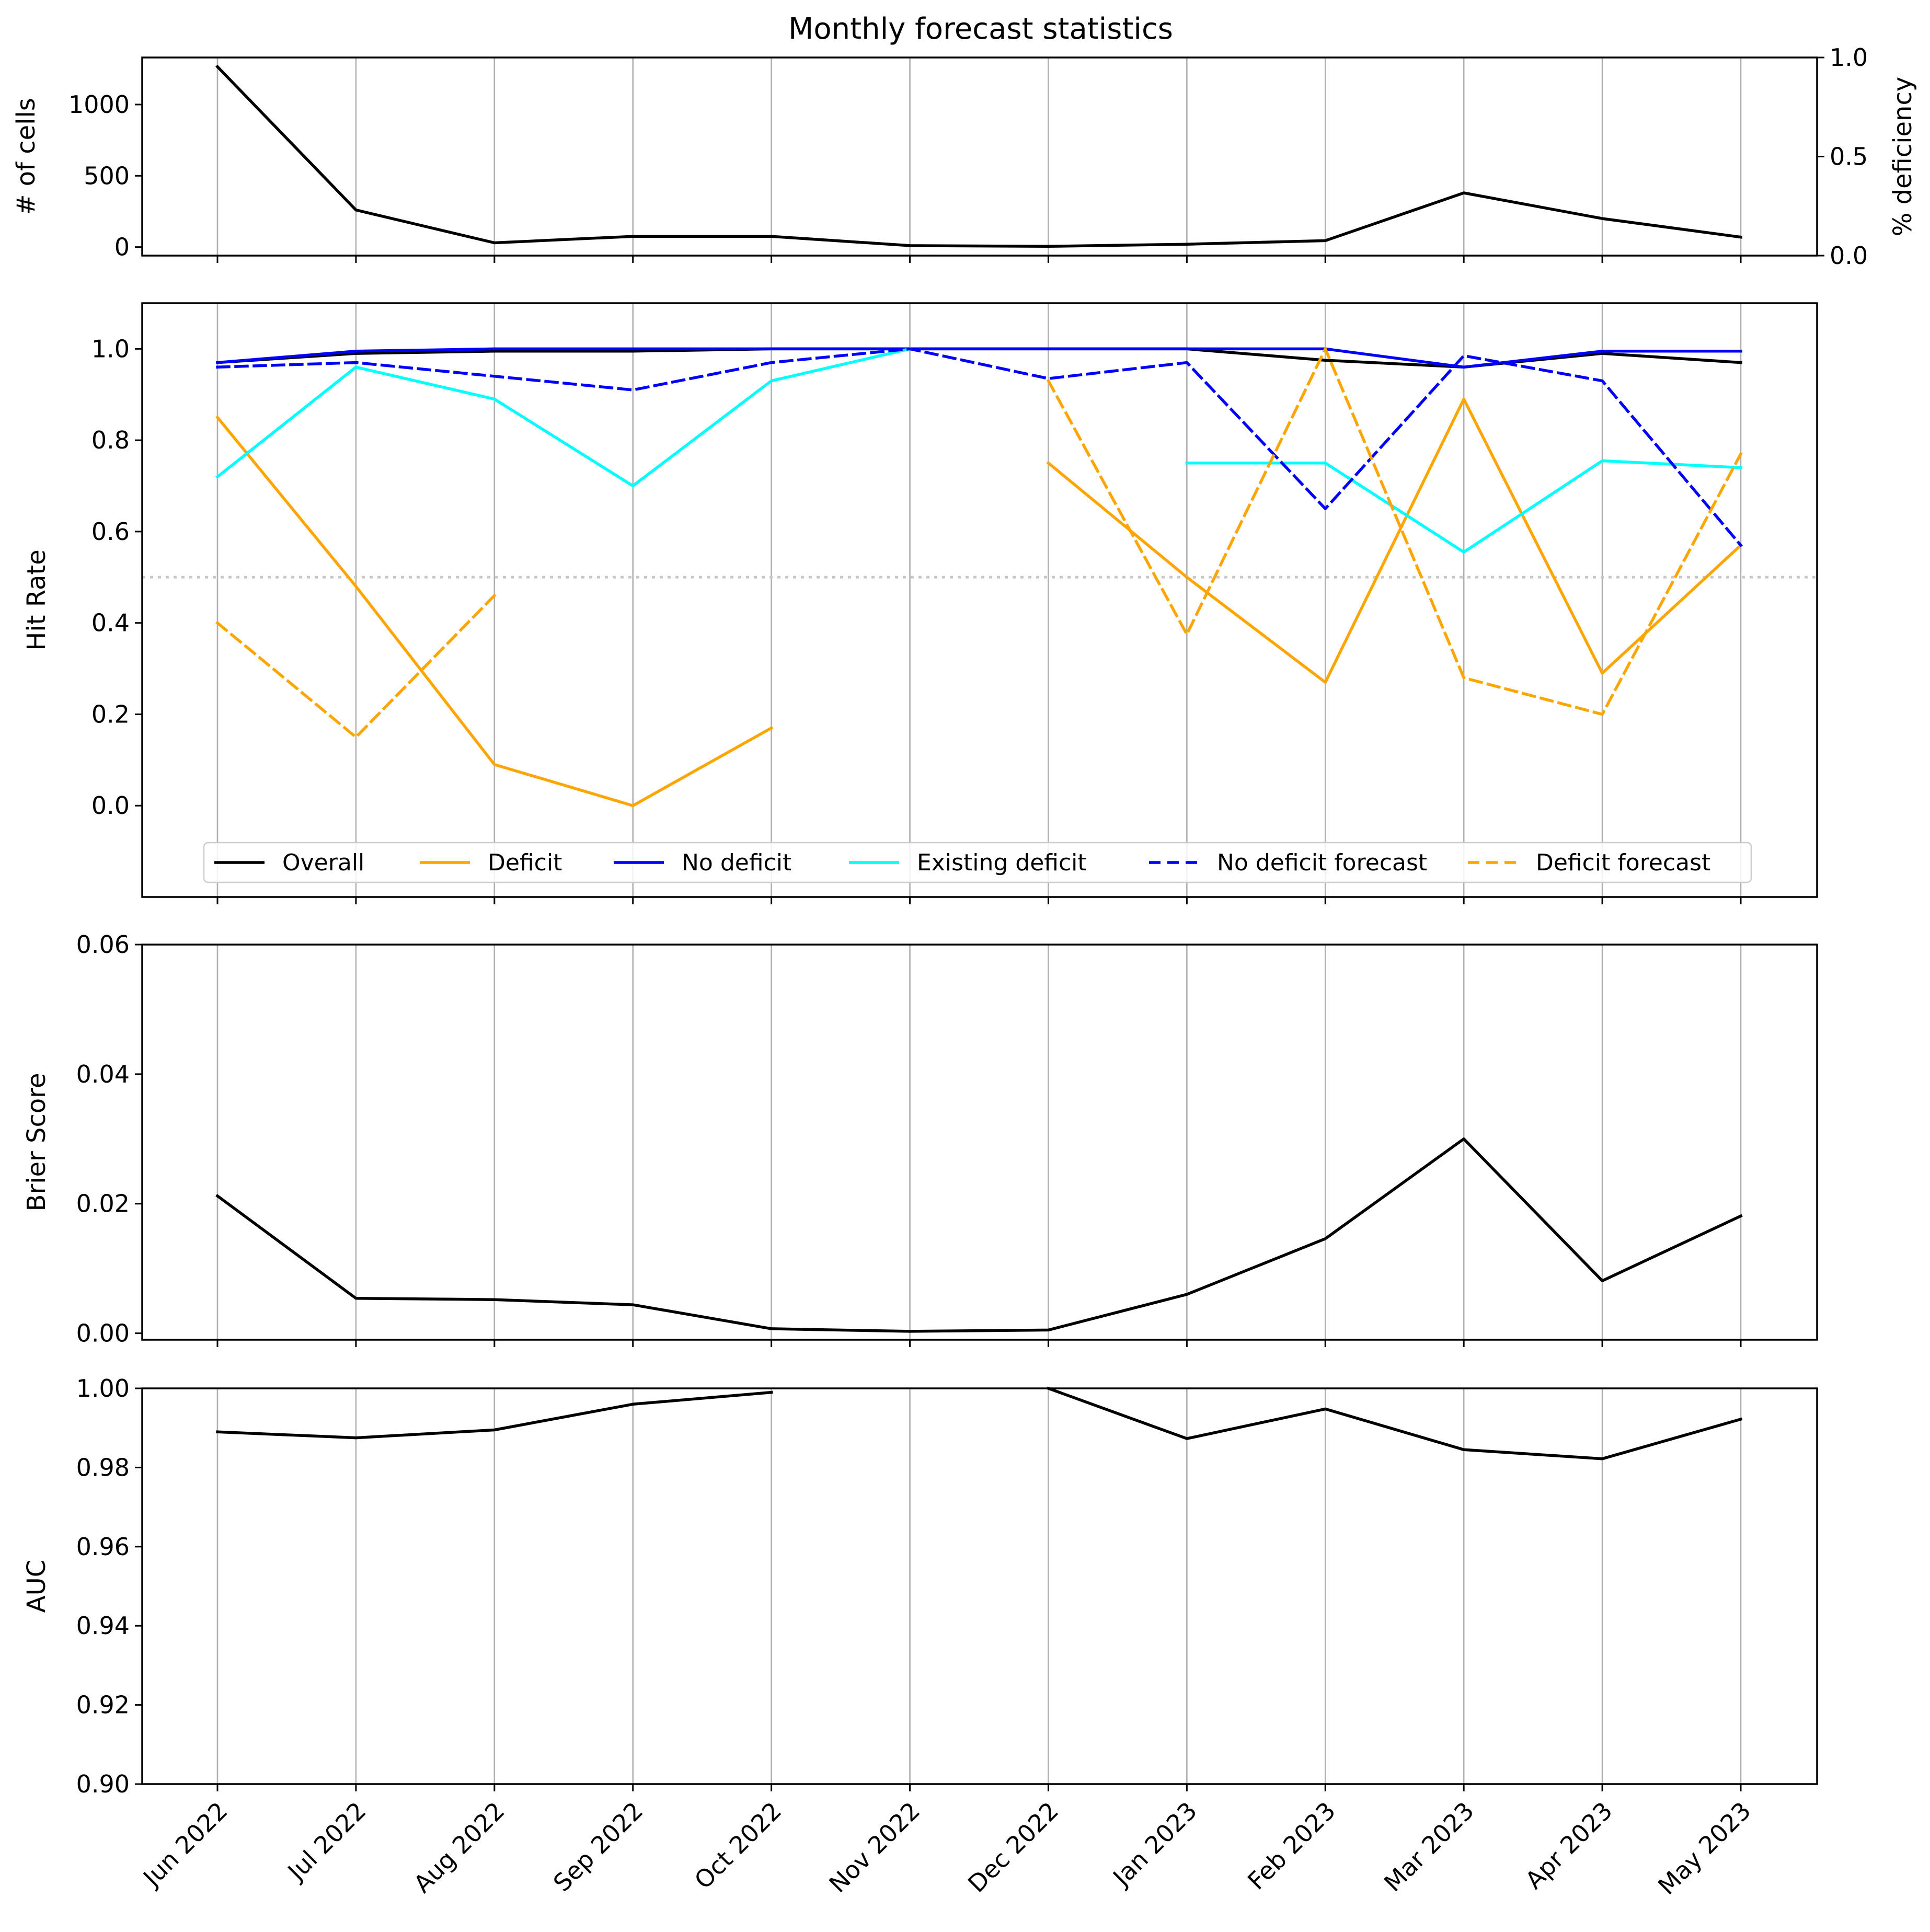 The width and height of the screenshot is (1930, 1932). What do you see at coordinates (107, 176) in the screenshot?
I see `ytick-label-cells-1: 500` at bounding box center [107, 176].